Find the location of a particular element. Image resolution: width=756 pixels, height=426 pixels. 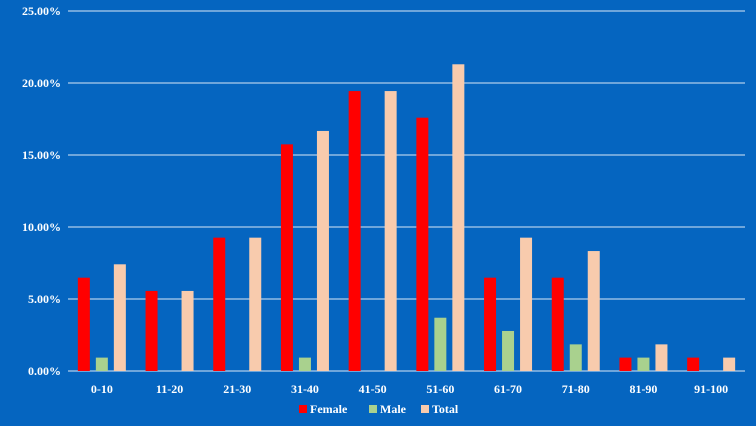

y-tick-label: 10.00% is located at coordinates (41, 227).